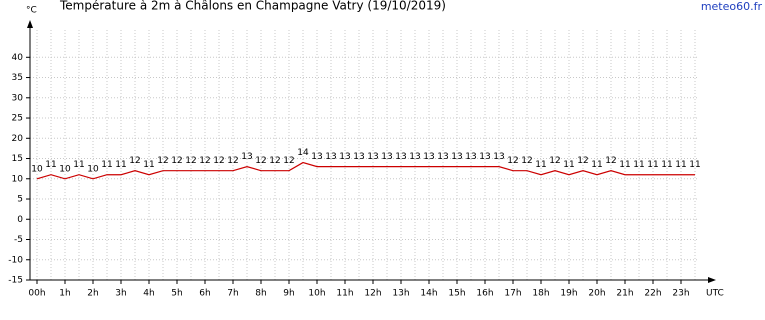 The height and width of the screenshot is (320, 765). I want to click on y-tick-label: 20, so click(18, 139).